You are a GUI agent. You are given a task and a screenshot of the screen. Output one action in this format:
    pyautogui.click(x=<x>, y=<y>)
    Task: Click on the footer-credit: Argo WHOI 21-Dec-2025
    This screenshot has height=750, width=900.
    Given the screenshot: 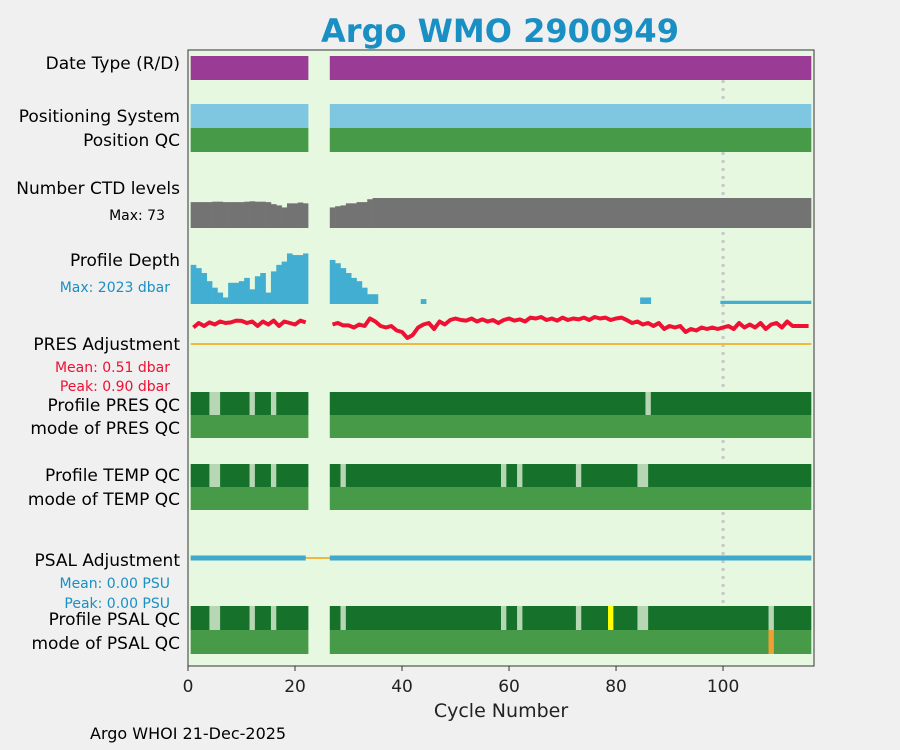 What is the action you would take?
    pyautogui.click(x=188, y=733)
    